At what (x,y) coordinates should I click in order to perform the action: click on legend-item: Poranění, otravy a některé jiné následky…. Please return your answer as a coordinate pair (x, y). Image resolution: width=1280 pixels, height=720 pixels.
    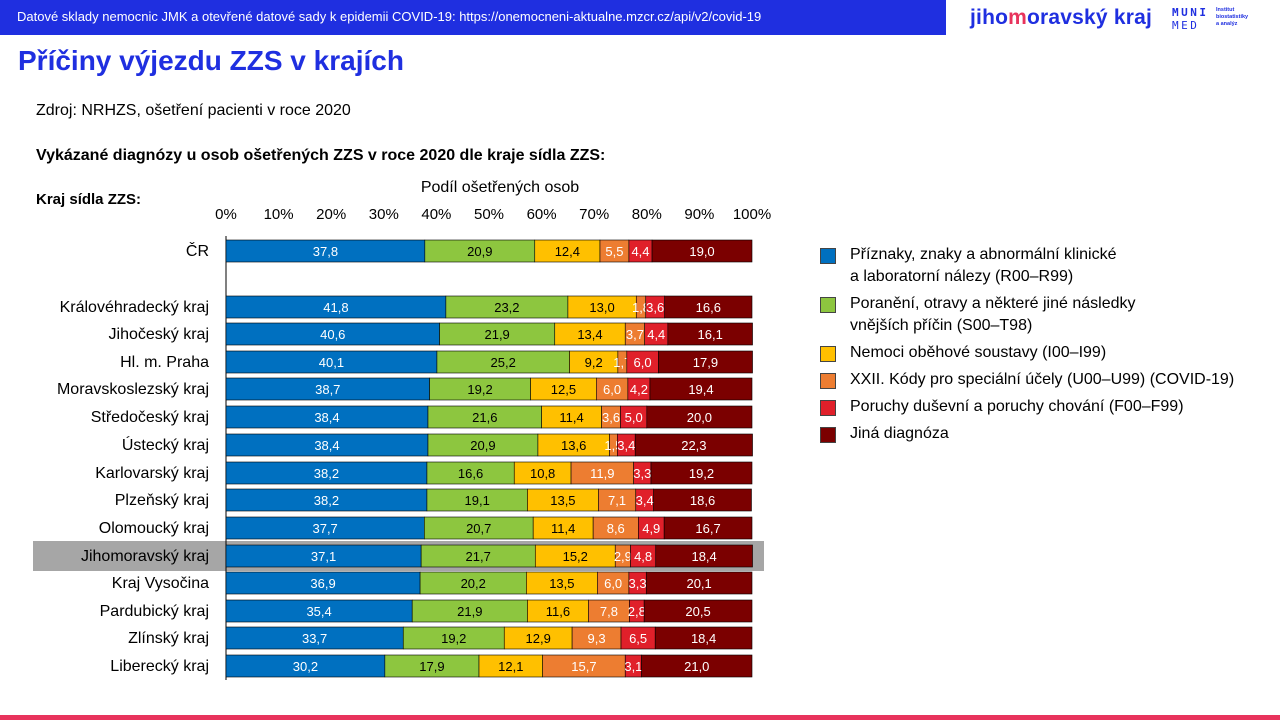
    Looking at the image, I should click on (1045, 315).